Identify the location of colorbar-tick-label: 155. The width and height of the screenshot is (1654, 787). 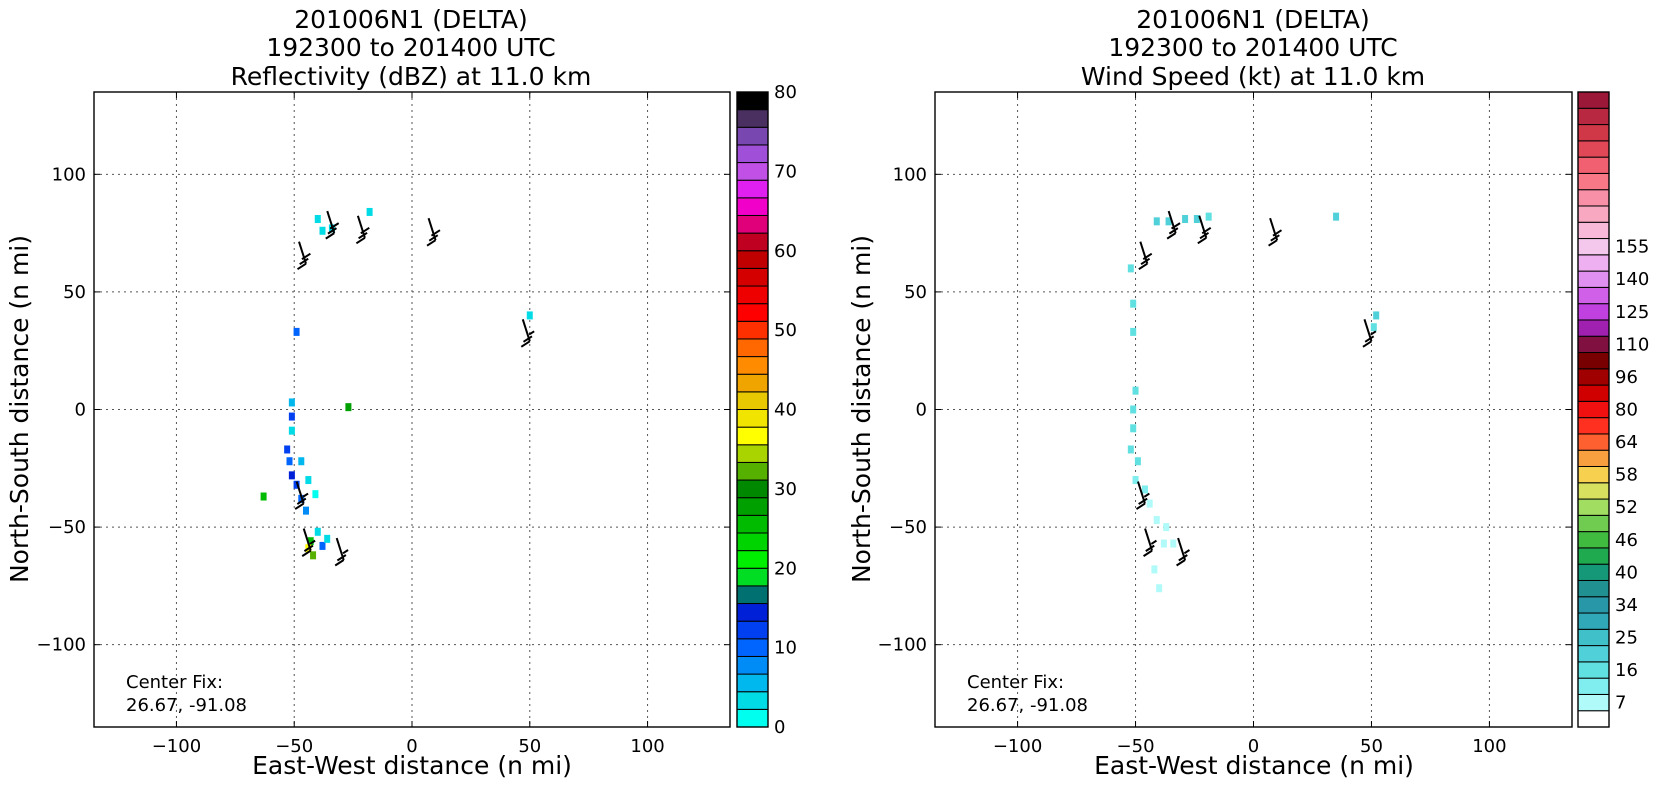
(1632, 247).